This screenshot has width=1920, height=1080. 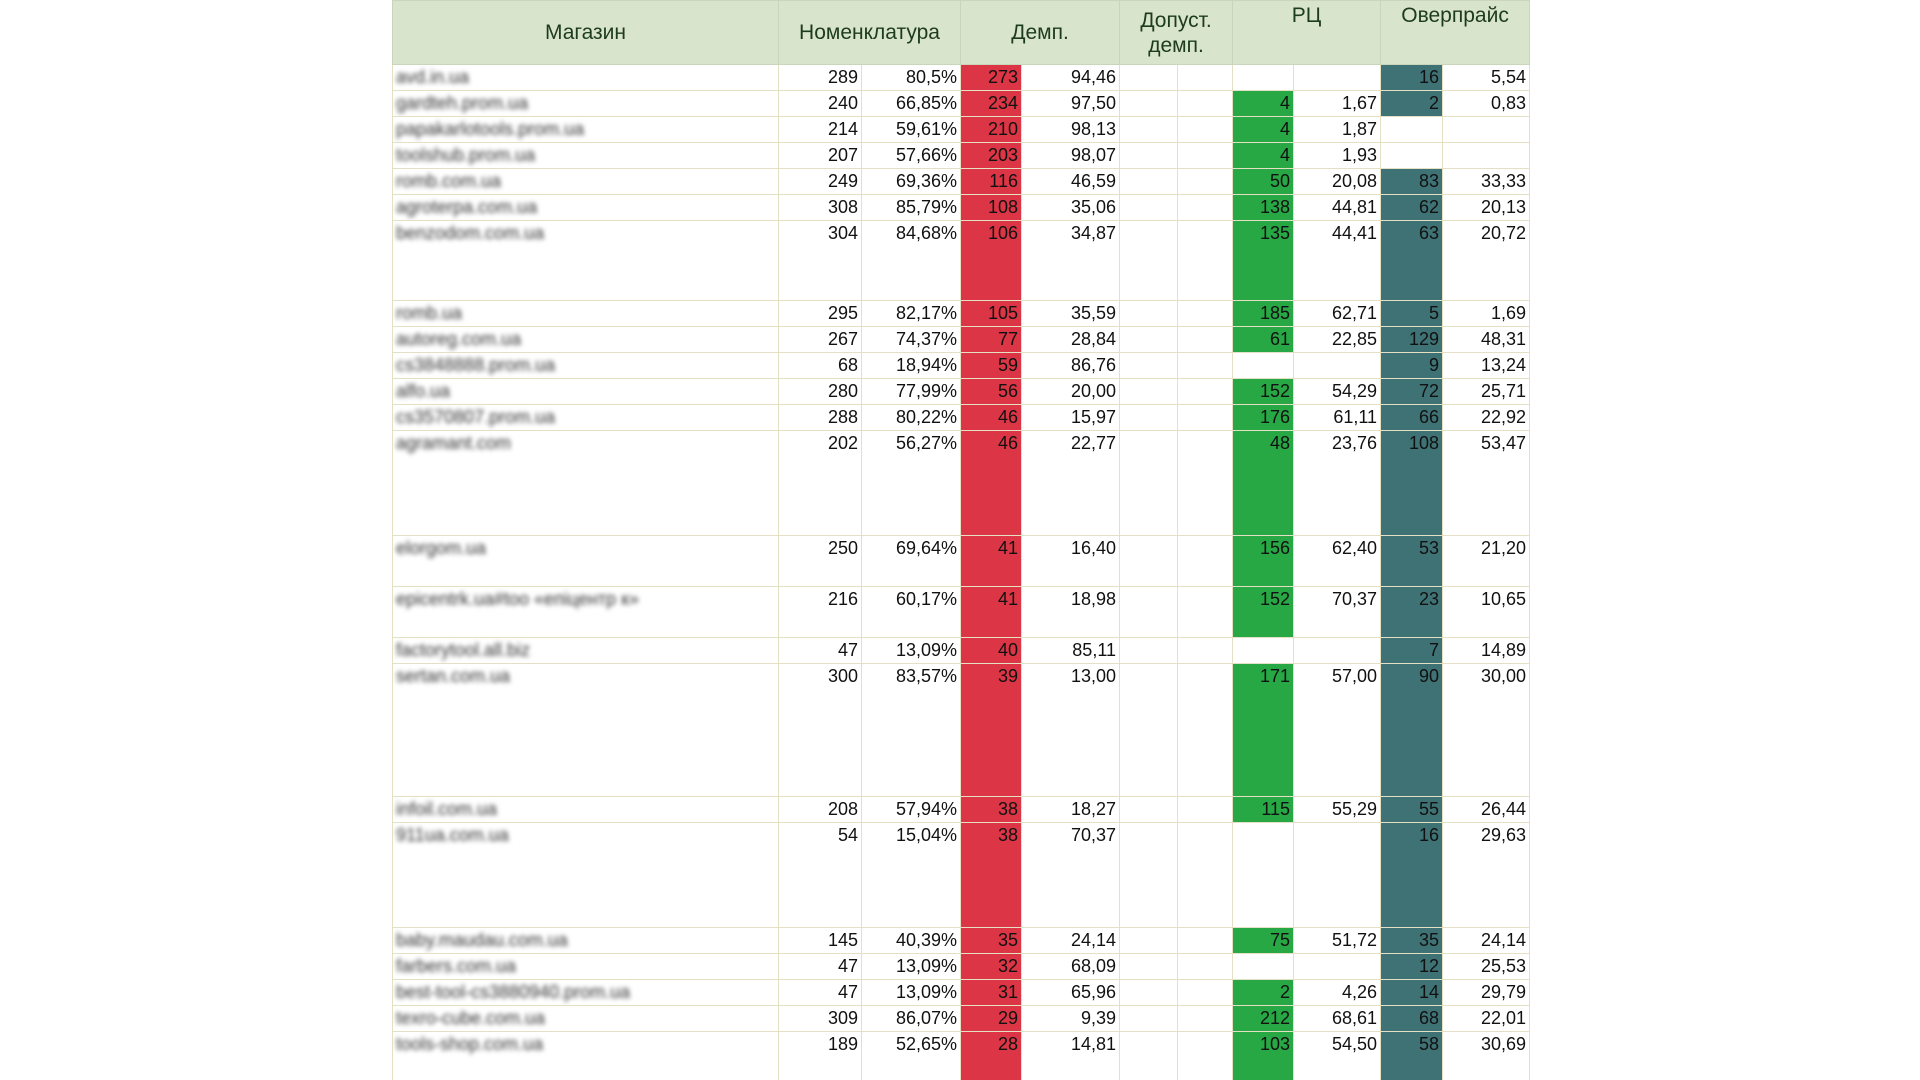 I want to click on rrp-count: 152, so click(x=1263, y=612).